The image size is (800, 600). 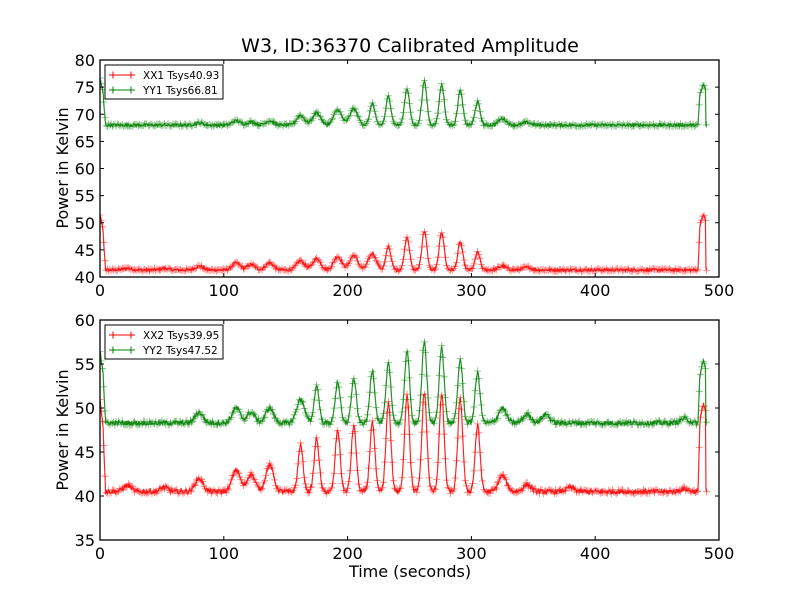 What do you see at coordinates (62, 429) in the screenshot?
I see `bottom-y-axis-label: Power in Kelvin` at bounding box center [62, 429].